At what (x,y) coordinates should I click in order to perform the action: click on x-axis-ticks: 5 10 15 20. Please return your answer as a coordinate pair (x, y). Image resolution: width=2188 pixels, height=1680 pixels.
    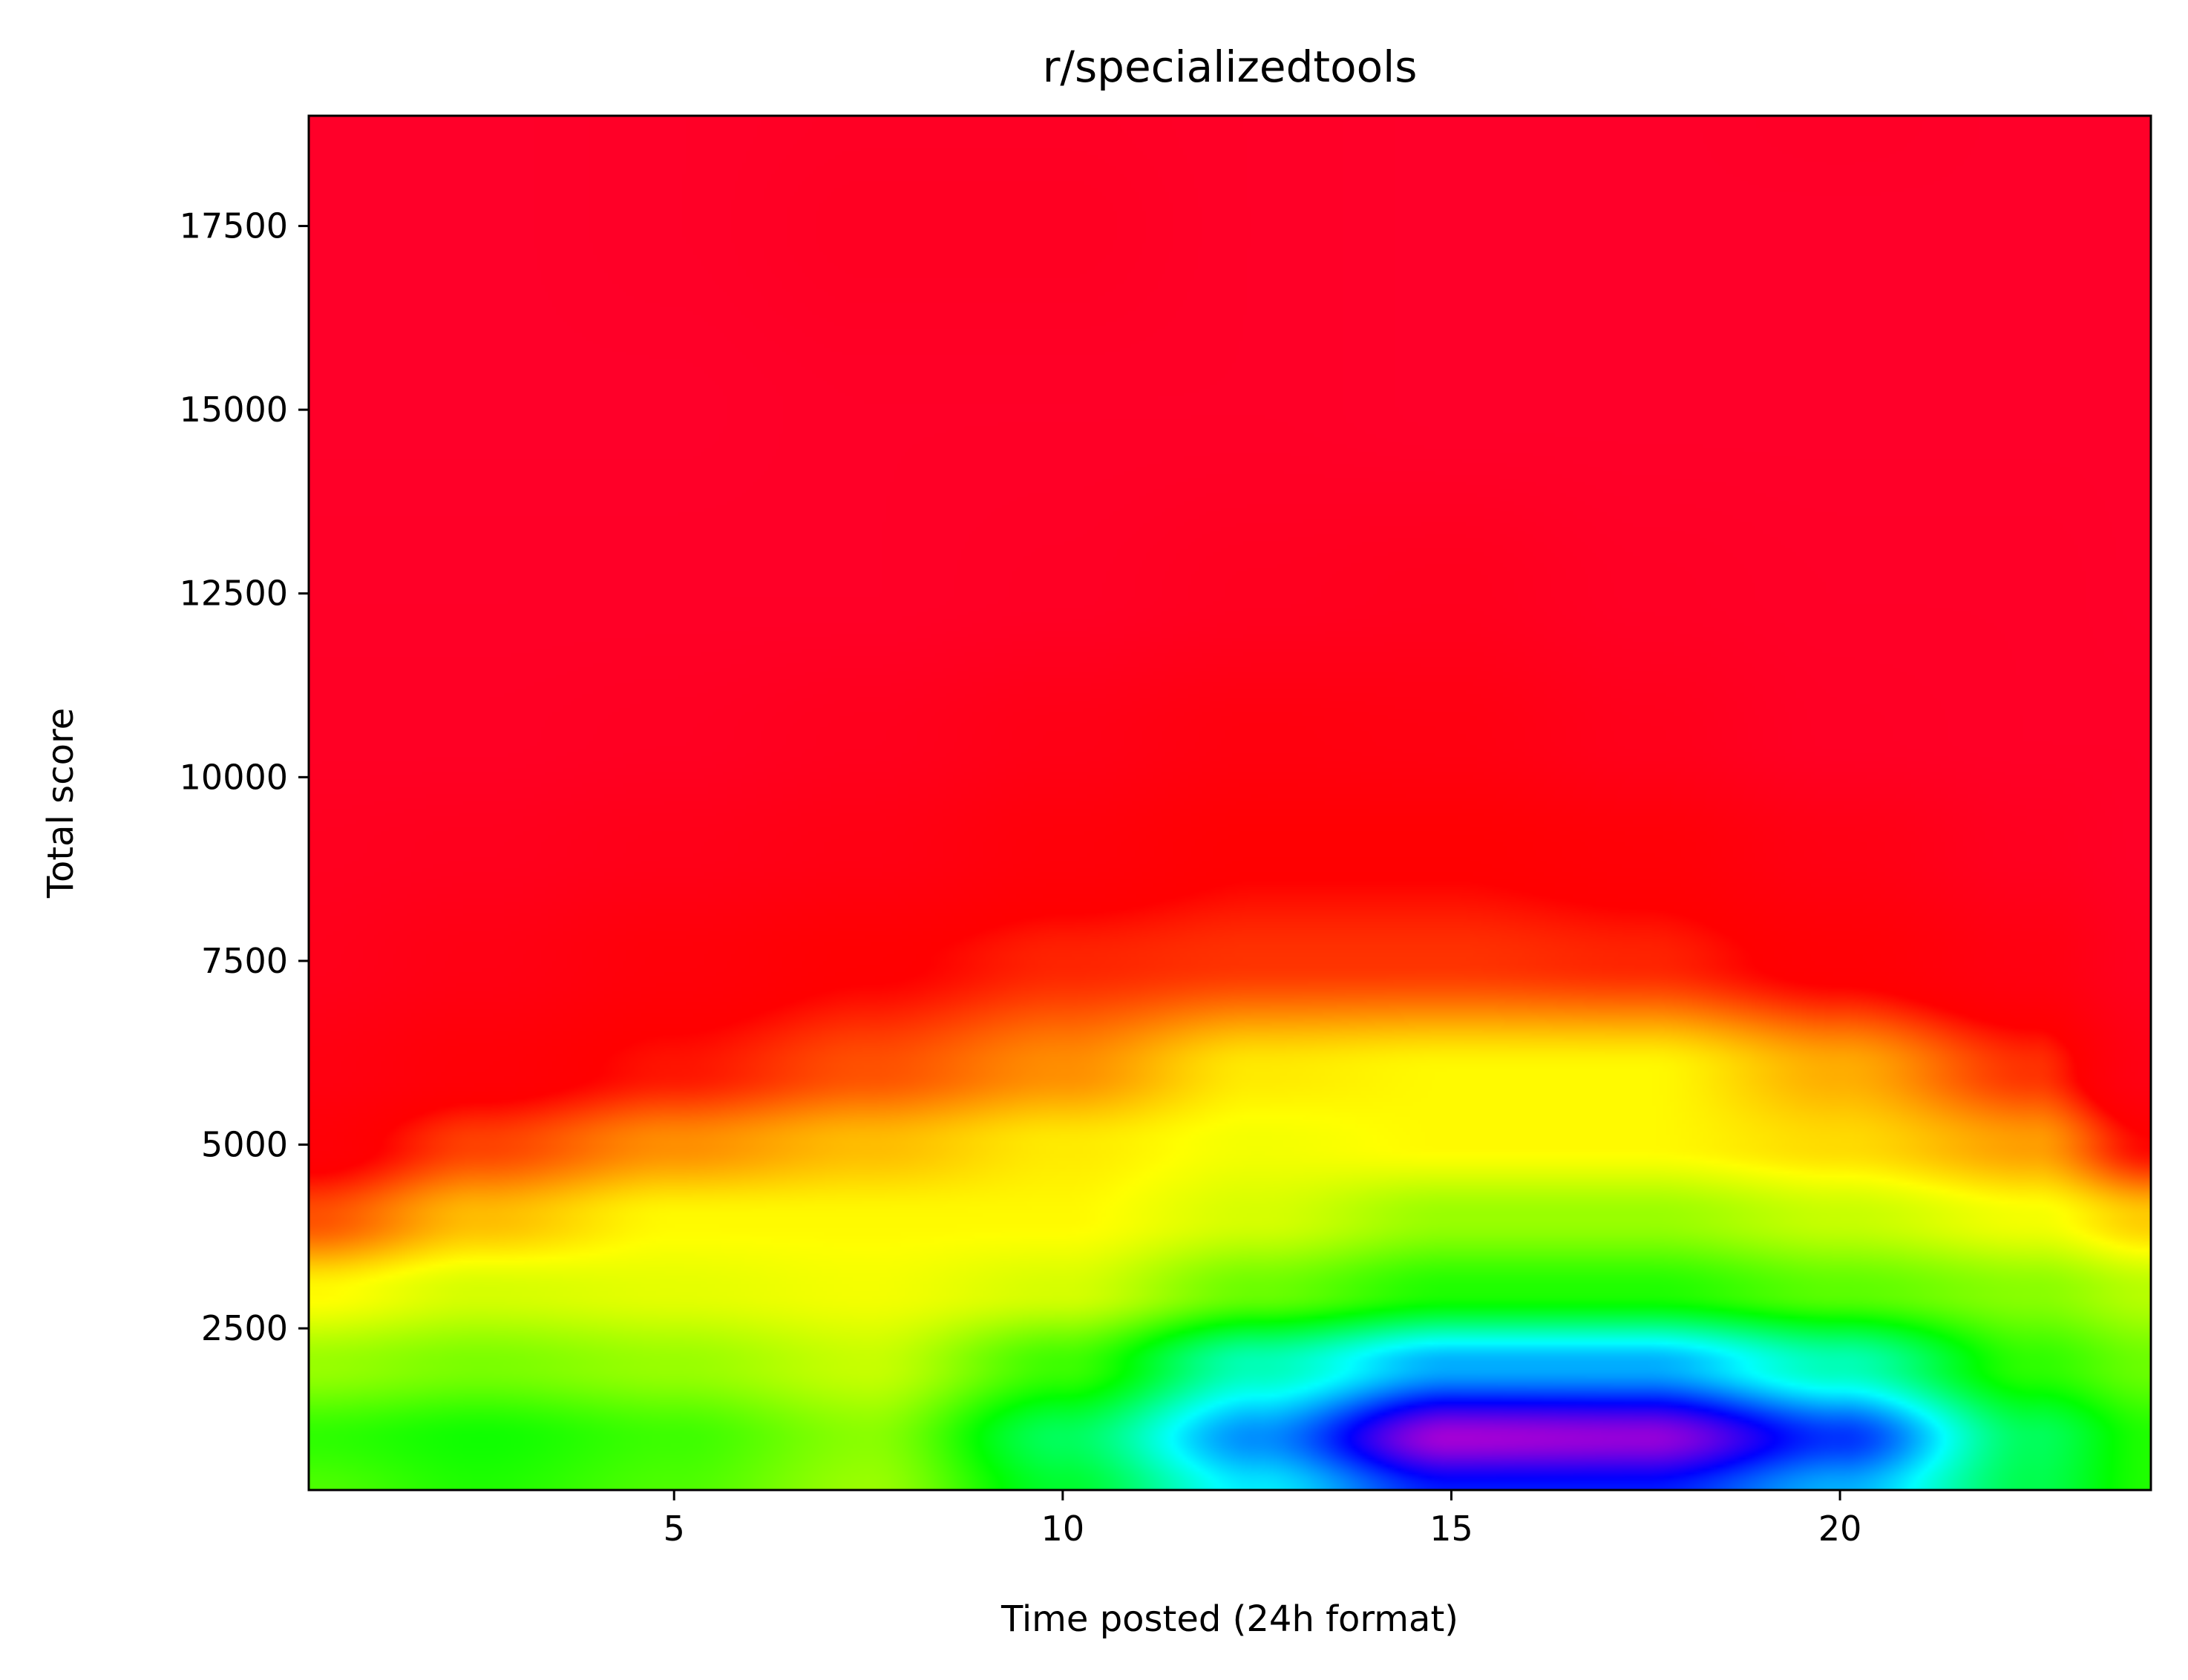
    Looking at the image, I should click on (1263, 1520).